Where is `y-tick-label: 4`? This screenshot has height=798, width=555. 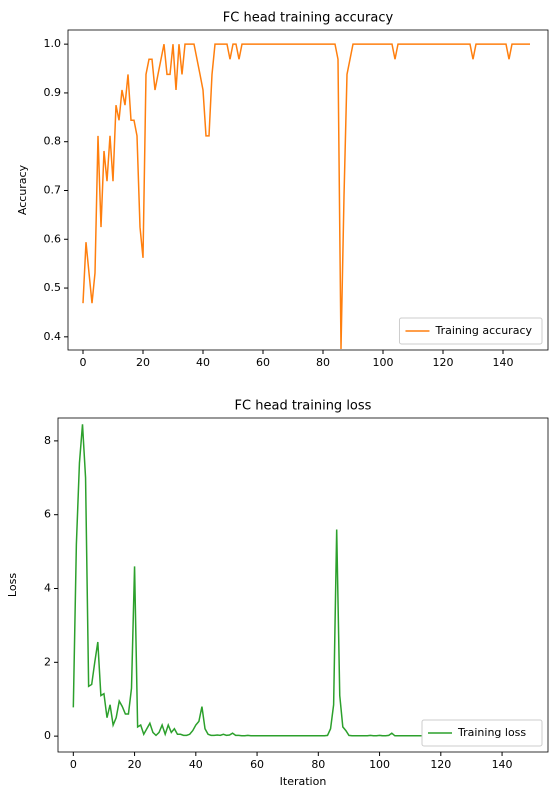 y-tick-label: 4 is located at coordinates (47, 588).